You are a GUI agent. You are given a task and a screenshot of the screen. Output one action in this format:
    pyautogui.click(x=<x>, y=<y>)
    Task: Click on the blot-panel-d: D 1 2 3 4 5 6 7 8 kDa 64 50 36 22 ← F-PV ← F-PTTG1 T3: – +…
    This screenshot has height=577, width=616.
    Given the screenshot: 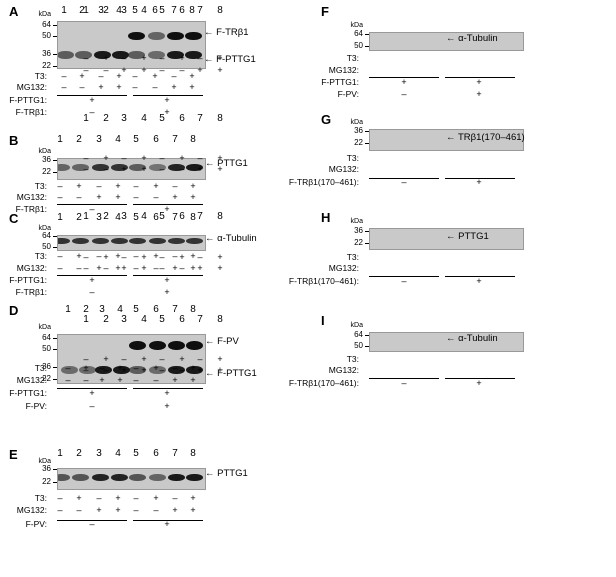 What is the action you would take?
    pyautogui.click(x=143, y=368)
    